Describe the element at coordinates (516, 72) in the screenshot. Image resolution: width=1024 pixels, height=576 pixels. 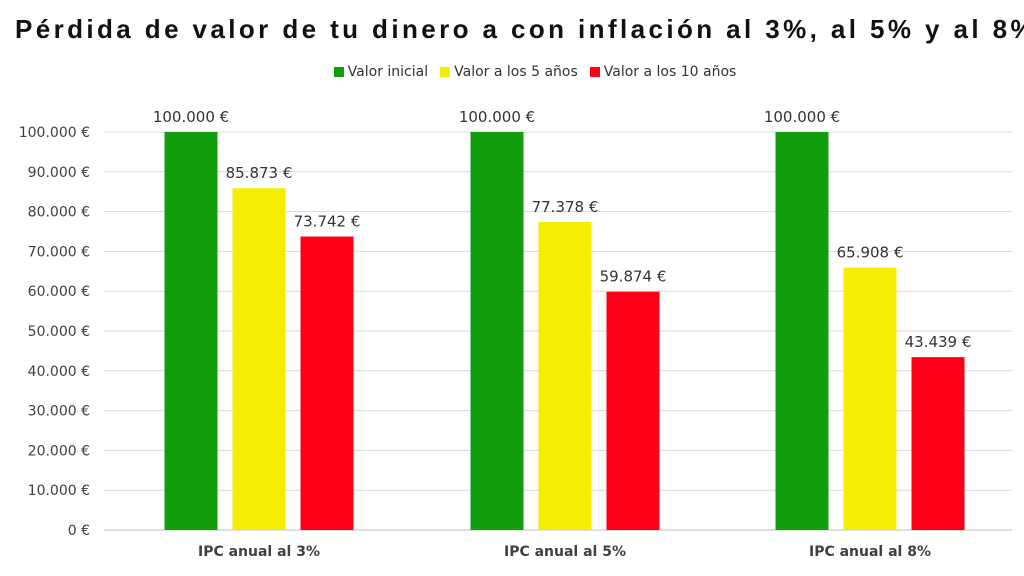
I see `legend-label-valor-5-anos: Valor a los 5 años` at that location.